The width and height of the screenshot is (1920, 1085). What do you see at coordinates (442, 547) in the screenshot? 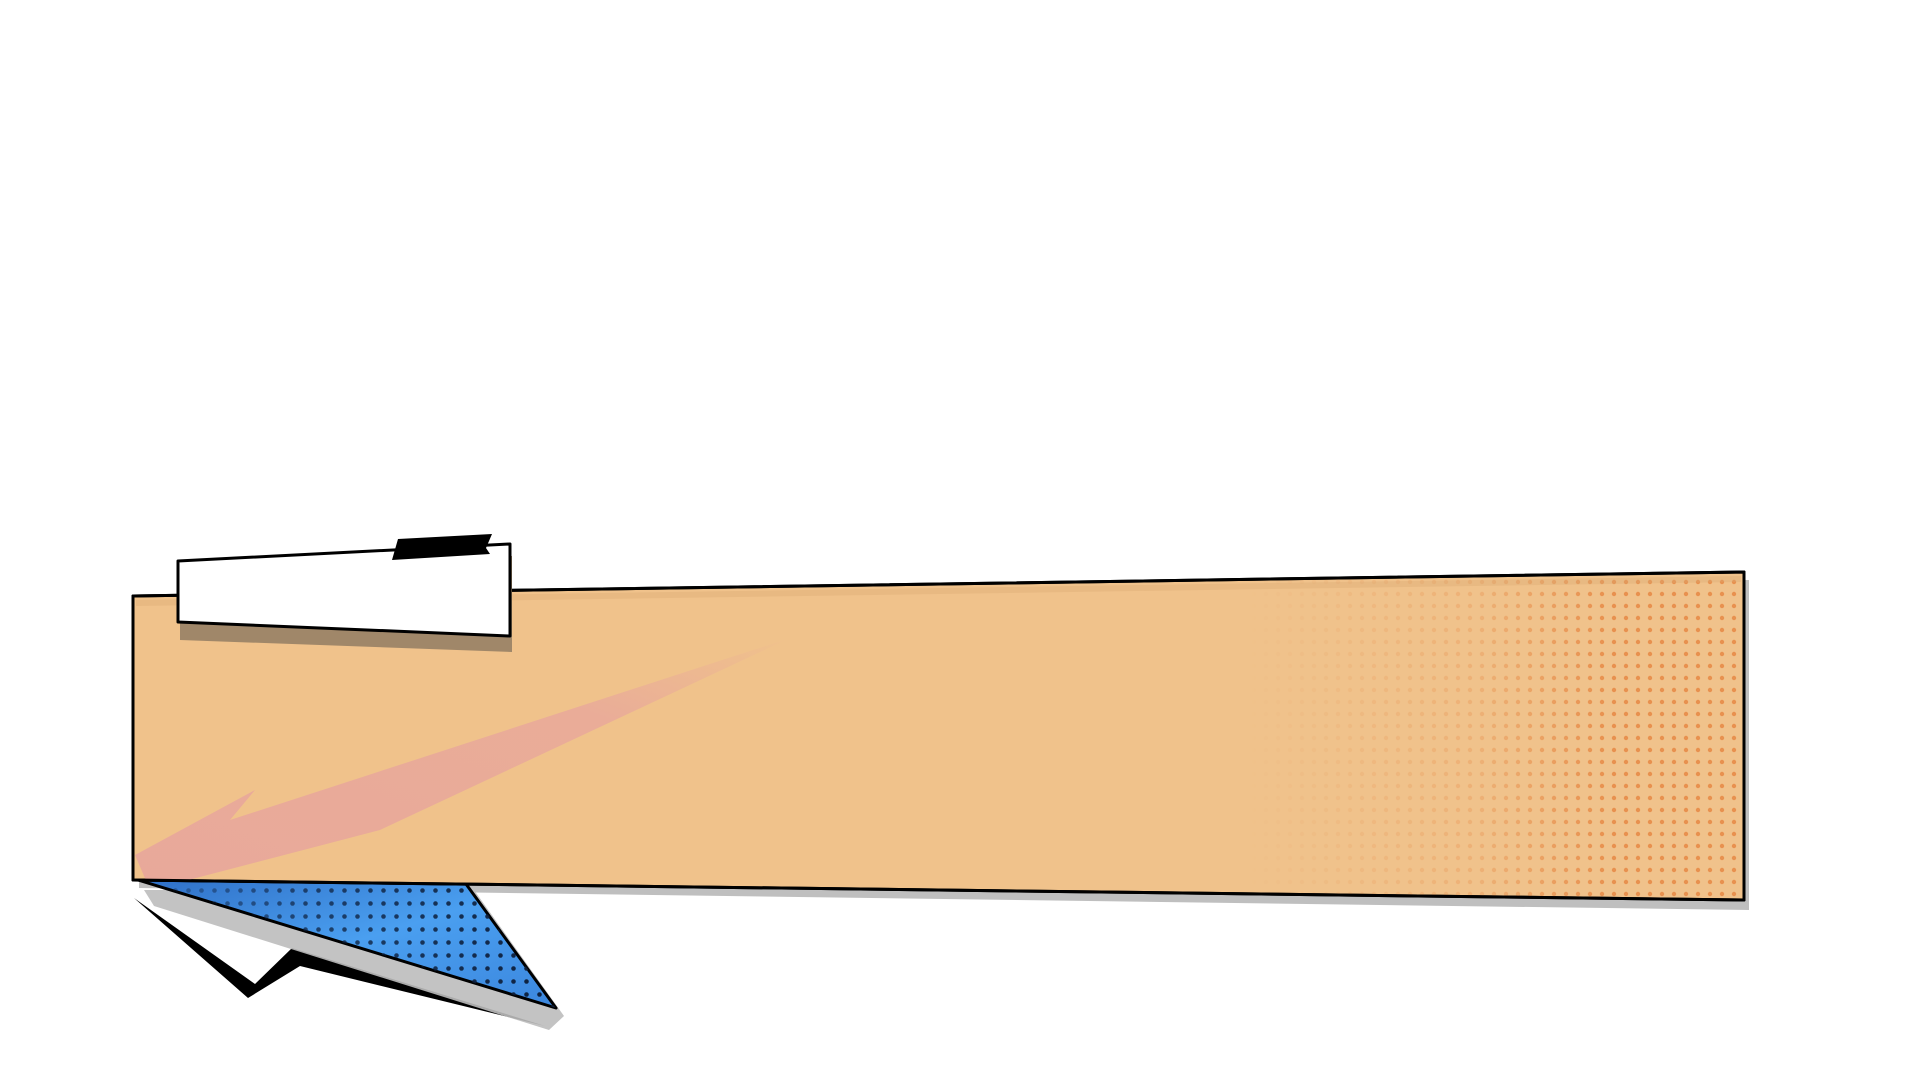
I see `marker-stroke-accent` at bounding box center [442, 547].